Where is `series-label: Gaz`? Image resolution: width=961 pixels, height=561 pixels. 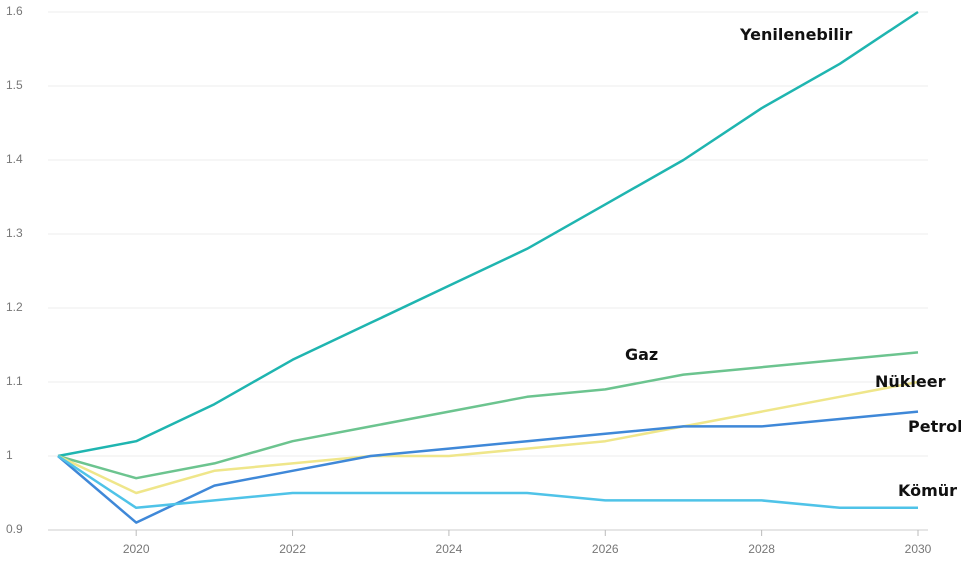 series-label: Gaz is located at coordinates (641, 354).